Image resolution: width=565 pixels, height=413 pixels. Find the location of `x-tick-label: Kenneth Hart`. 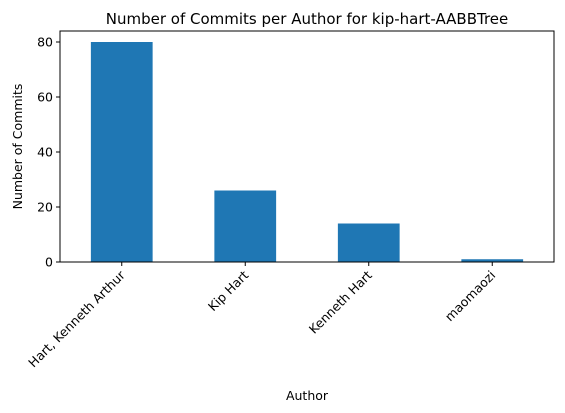

x-tick-label: Kenneth Hart is located at coordinates (340, 301).